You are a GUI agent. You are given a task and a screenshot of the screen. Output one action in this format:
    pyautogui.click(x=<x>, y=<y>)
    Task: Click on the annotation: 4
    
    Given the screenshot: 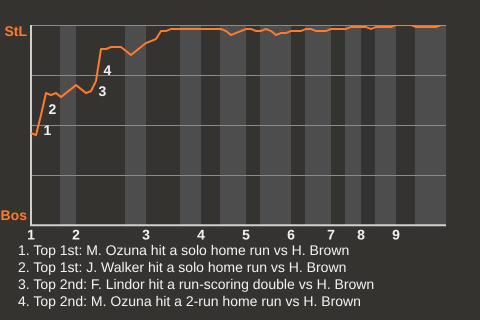 What is the action you would take?
    pyautogui.click(x=108, y=70)
    